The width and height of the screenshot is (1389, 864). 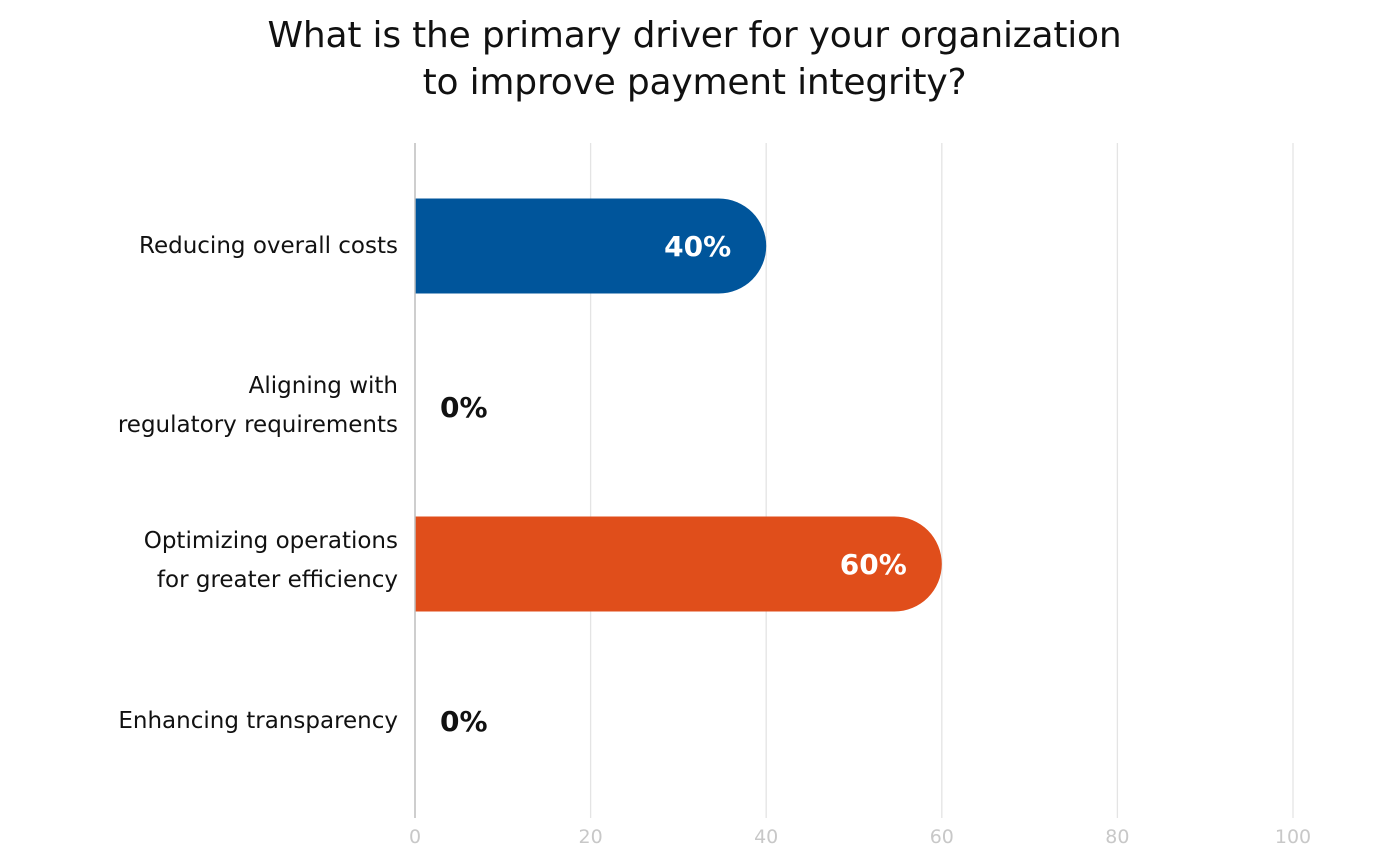 I want to click on category-label-transparency: Enhancing transparency, so click(x=258, y=721).